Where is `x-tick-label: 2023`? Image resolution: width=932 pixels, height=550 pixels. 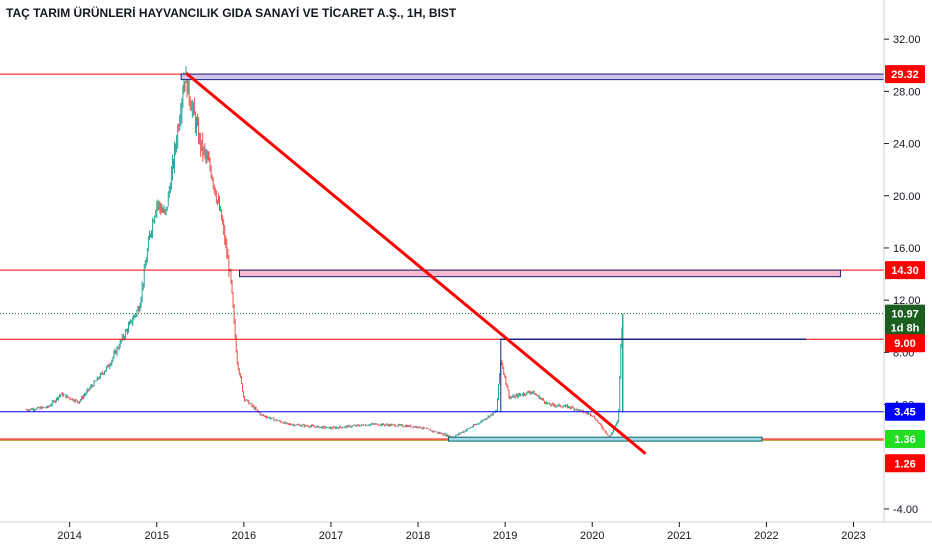
x-tick-label: 2023 is located at coordinates (853, 536).